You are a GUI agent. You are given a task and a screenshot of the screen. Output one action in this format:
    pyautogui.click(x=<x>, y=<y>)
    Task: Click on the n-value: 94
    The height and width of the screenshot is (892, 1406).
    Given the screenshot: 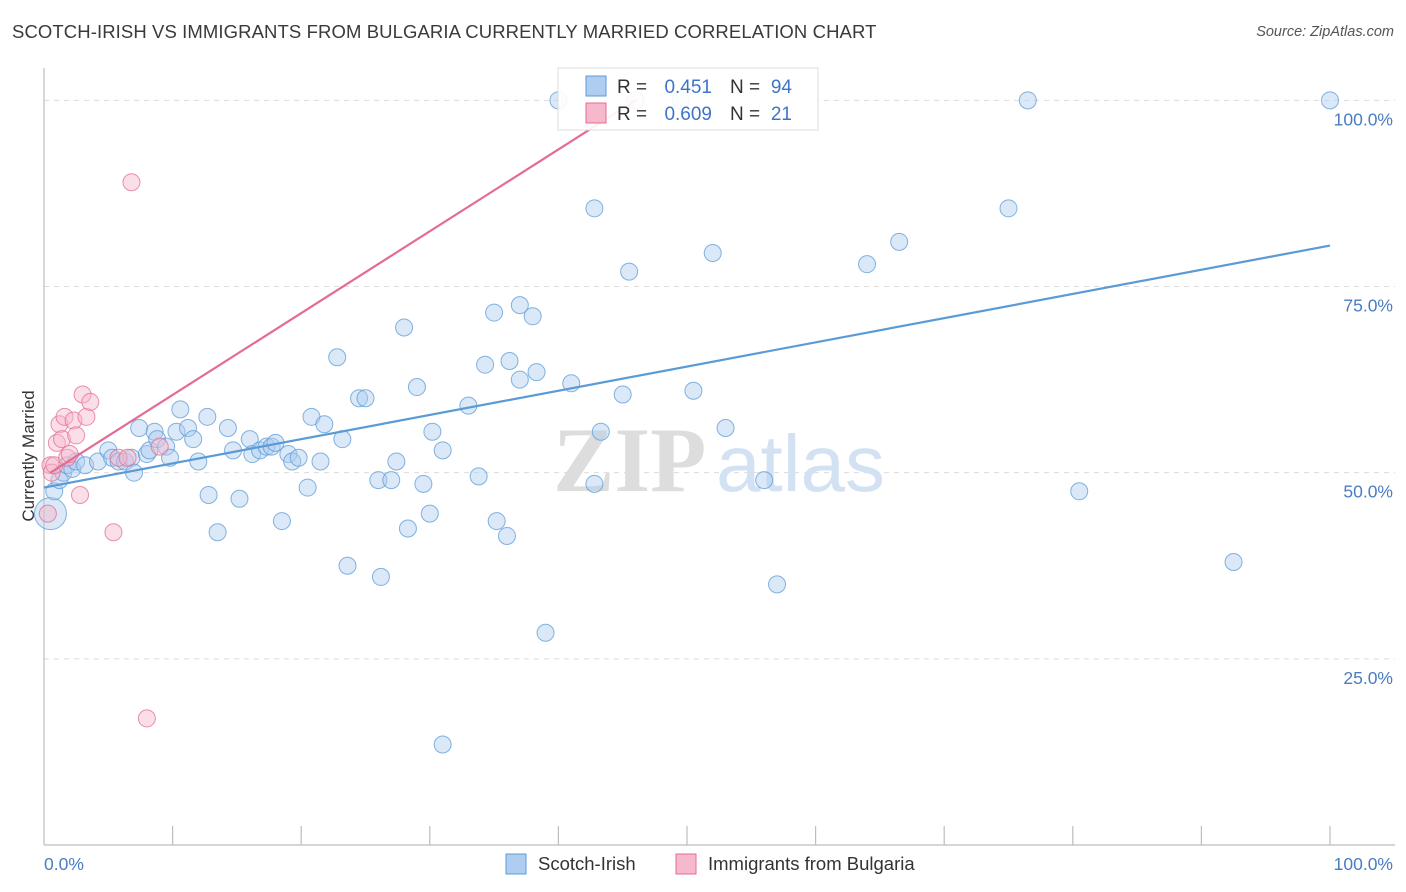 What is the action you would take?
    pyautogui.click(x=782, y=87)
    